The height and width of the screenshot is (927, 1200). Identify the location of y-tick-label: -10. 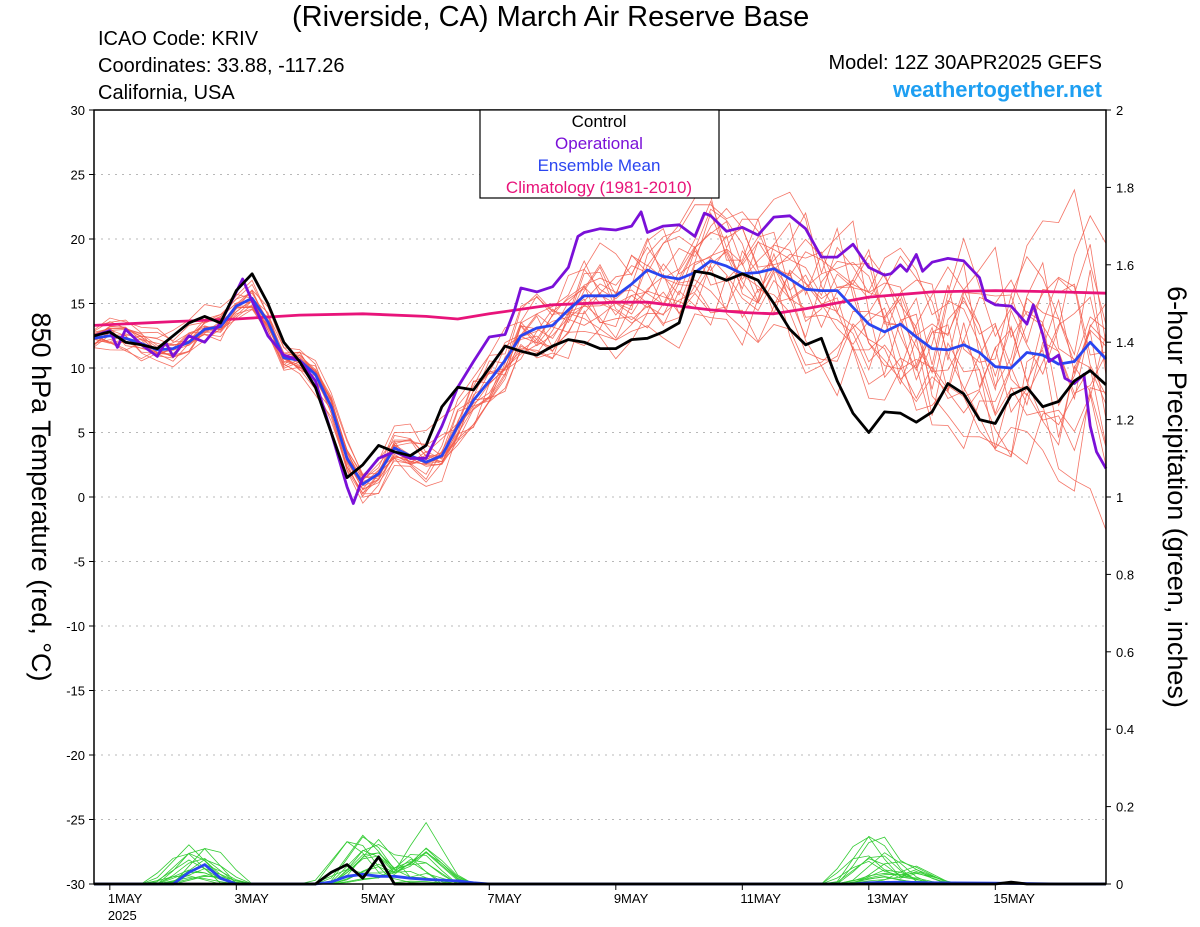
(75, 626).